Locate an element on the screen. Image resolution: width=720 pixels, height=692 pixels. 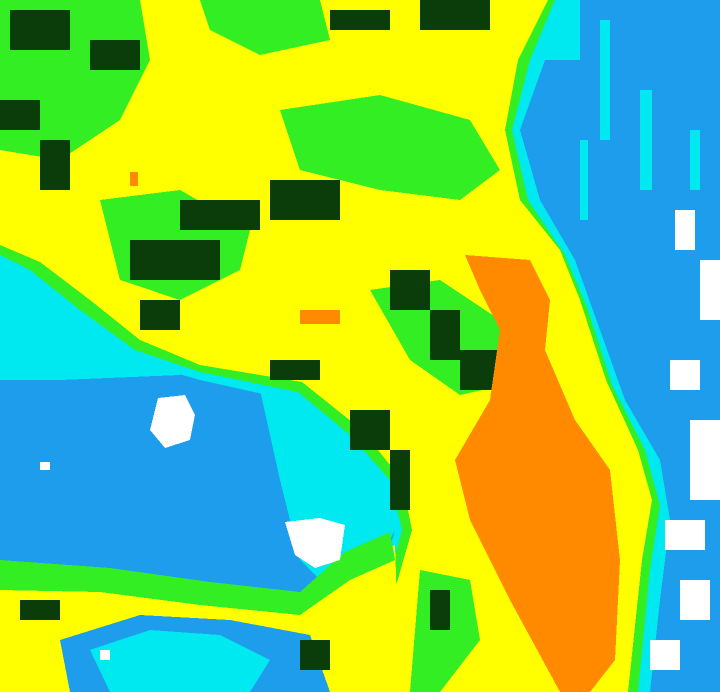
orange-dot is located at coordinates (134, 179).